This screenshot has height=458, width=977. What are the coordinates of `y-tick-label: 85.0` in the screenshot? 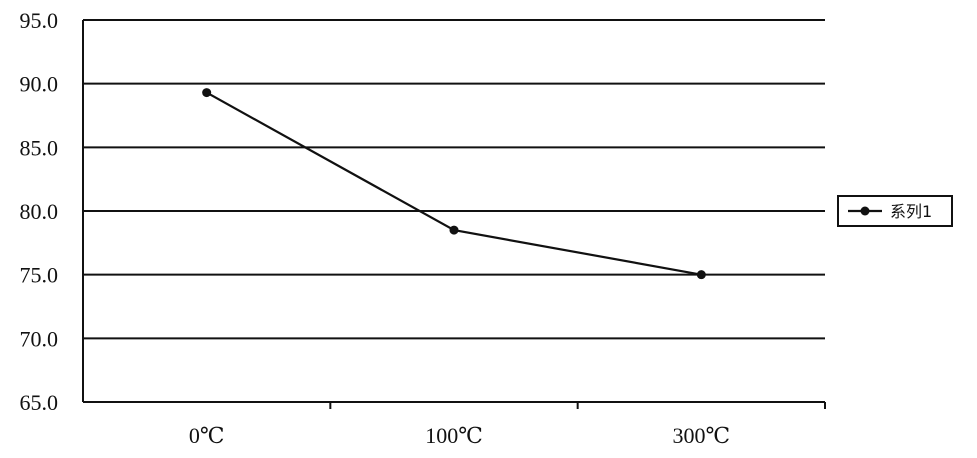 It's located at (39, 147).